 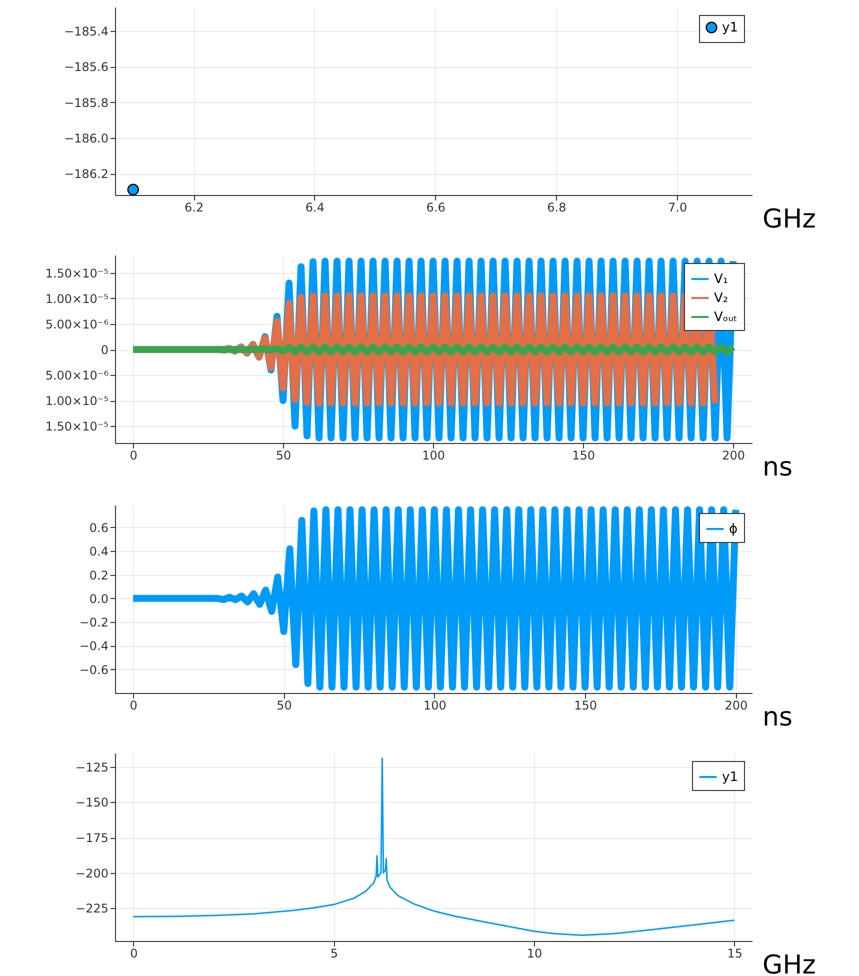 What do you see at coordinates (86, 174) in the screenshot?
I see `y-tick-label: −186.2` at bounding box center [86, 174].